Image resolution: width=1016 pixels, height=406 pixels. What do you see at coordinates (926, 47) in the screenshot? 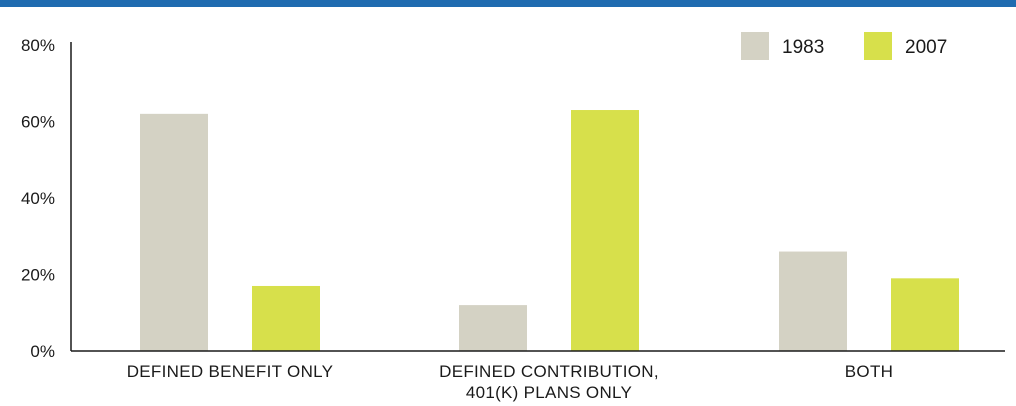
I see `legend-label-2007: 2007` at bounding box center [926, 47].